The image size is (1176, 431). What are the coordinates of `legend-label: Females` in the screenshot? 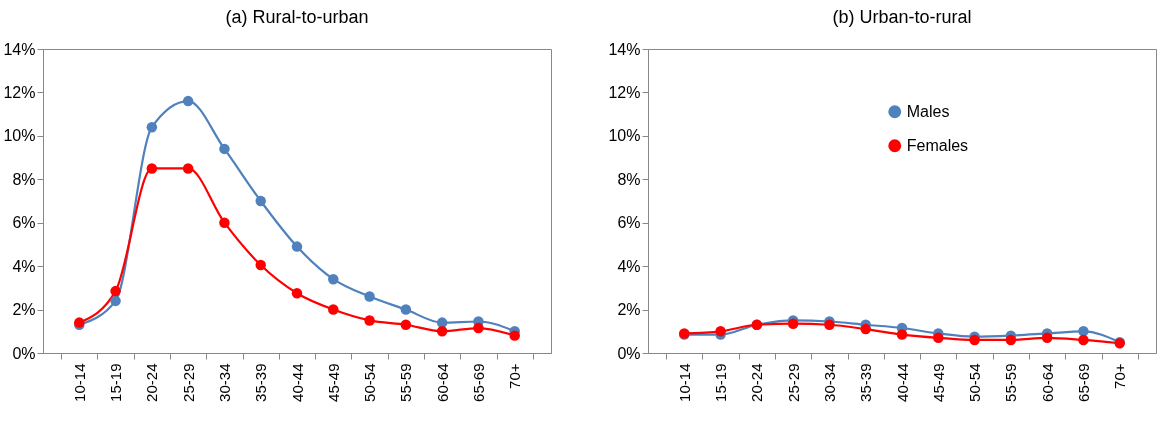 It's located at (937, 145).